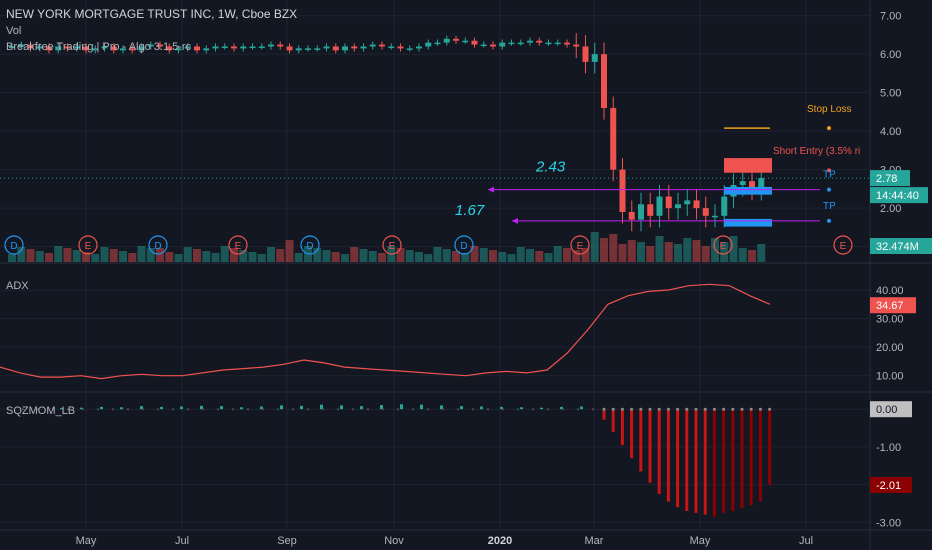  Describe the element at coordinates (888, 448) in the screenshot. I see `sqz-tick-label: -1.00` at that location.